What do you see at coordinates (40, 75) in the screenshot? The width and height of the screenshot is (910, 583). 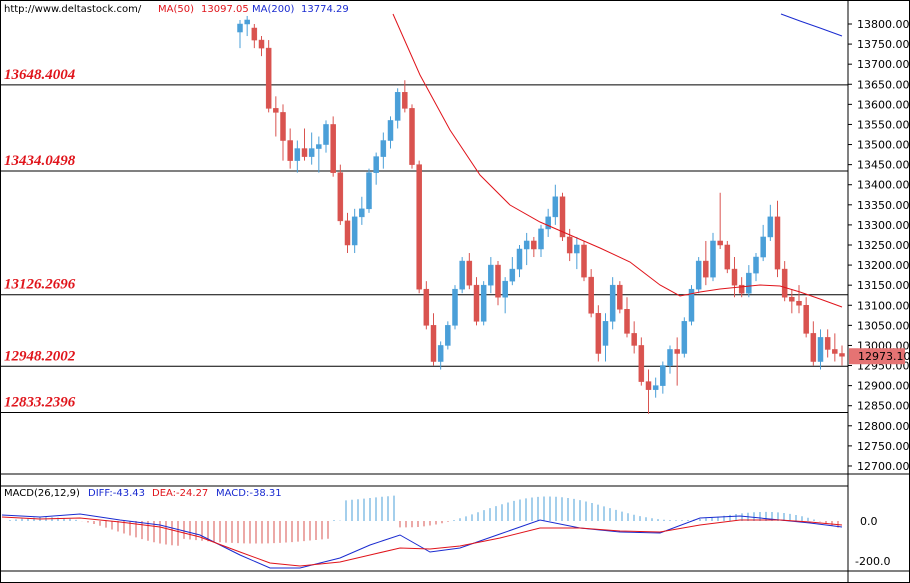 I see `level-label: 13648.4004` at bounding box center [40, 75].